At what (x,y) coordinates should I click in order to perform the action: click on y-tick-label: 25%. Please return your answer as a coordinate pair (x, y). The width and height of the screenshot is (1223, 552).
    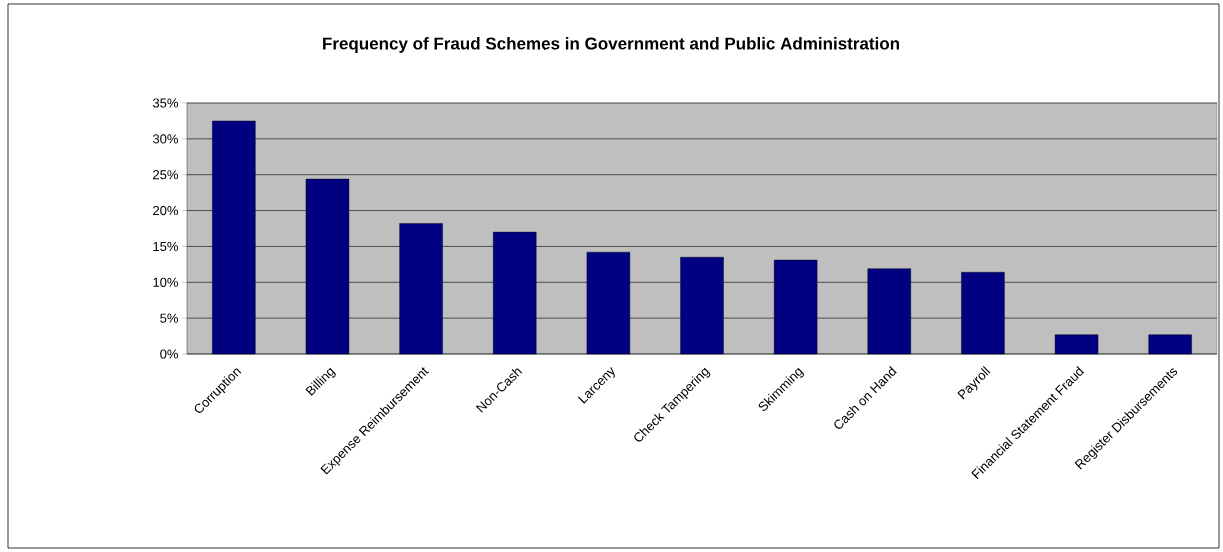
    Looking at the image, I should click on (166, 175).